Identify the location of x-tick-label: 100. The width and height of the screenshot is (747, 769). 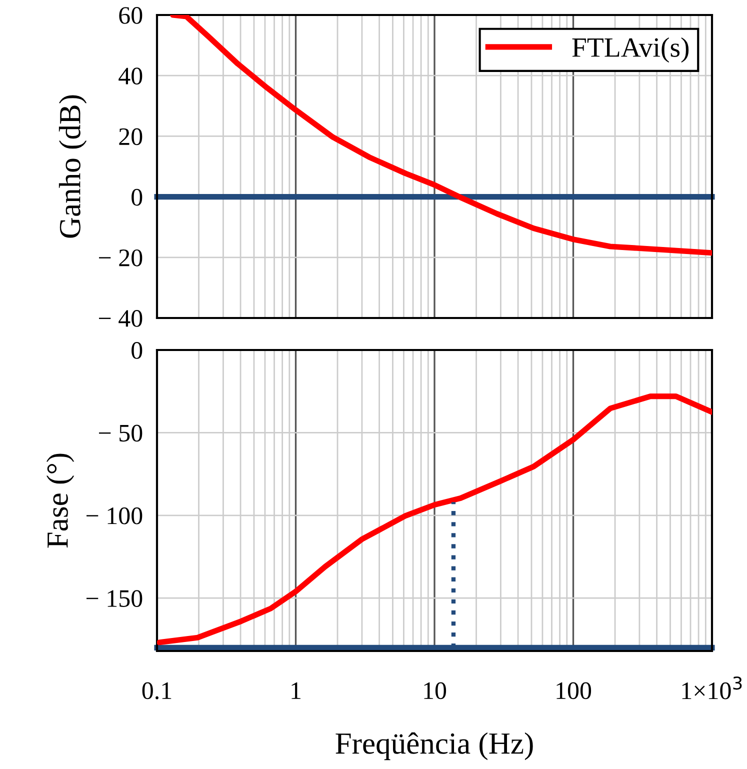
(574, 691).